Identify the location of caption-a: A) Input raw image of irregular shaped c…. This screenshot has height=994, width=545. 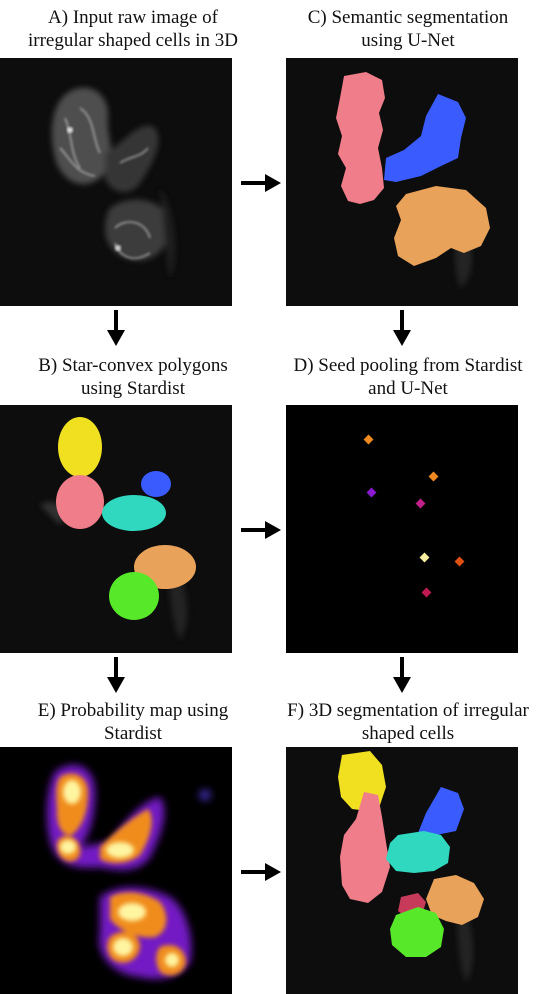
(133, 29).